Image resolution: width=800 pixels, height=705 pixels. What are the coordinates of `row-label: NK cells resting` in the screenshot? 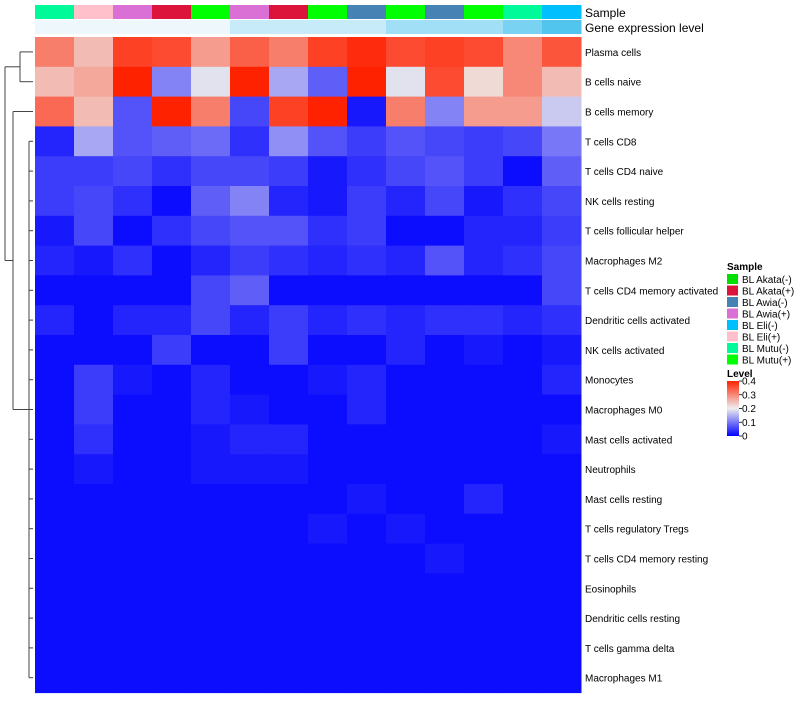 It's located at (619, 202).